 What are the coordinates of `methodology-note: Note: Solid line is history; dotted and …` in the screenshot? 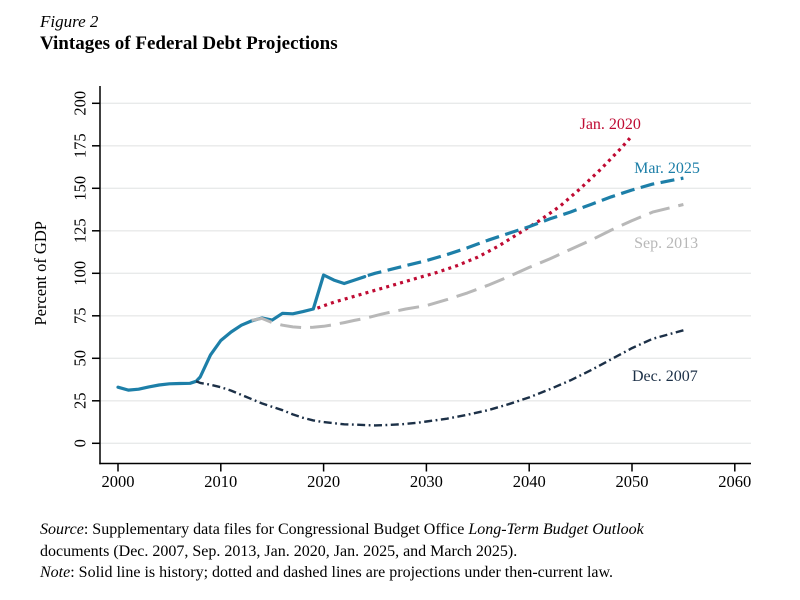 It's located at (403, 573).